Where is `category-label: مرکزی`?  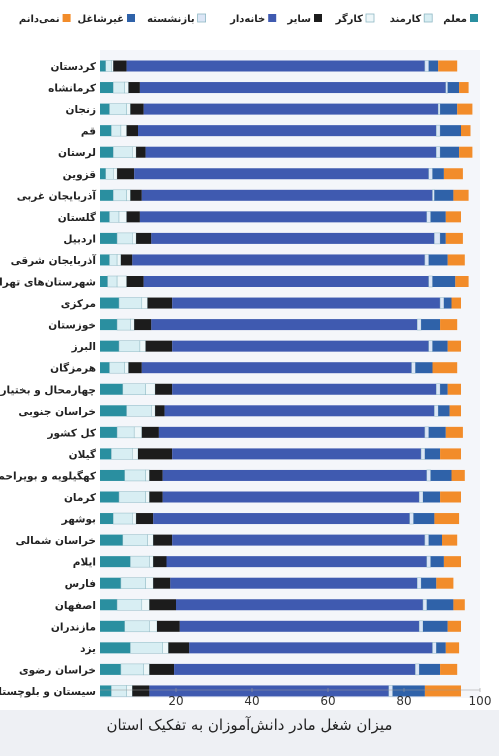
category-label: مرکزی is located at coordinates (78, 304).